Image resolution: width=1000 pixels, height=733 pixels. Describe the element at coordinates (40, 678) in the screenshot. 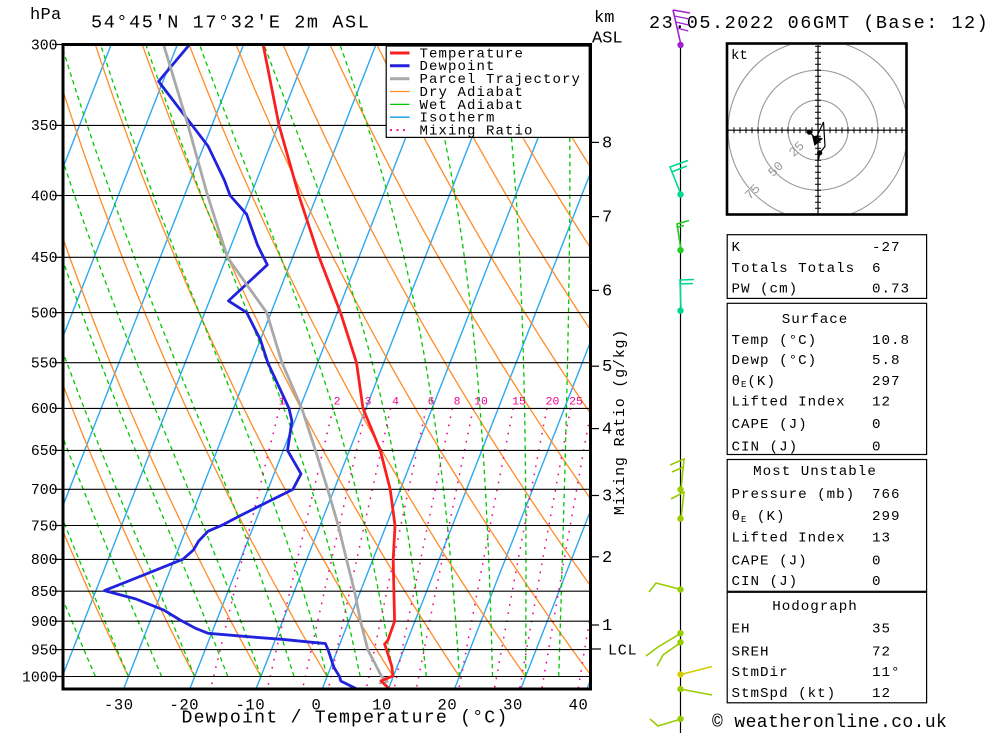

I see `svg-text: 1000` at that location.